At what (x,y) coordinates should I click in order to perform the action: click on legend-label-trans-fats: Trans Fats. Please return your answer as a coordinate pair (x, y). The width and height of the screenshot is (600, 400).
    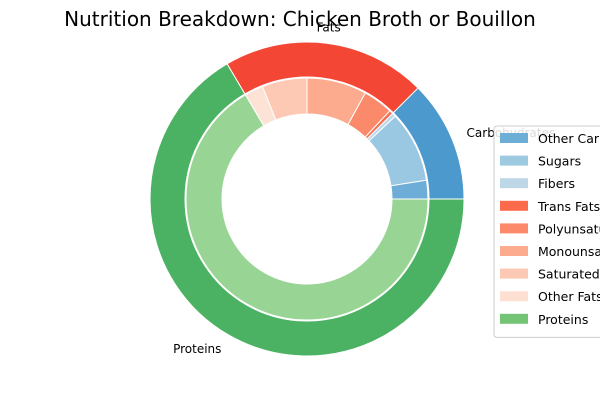
    Looking at the image, I should click on (568, 206).